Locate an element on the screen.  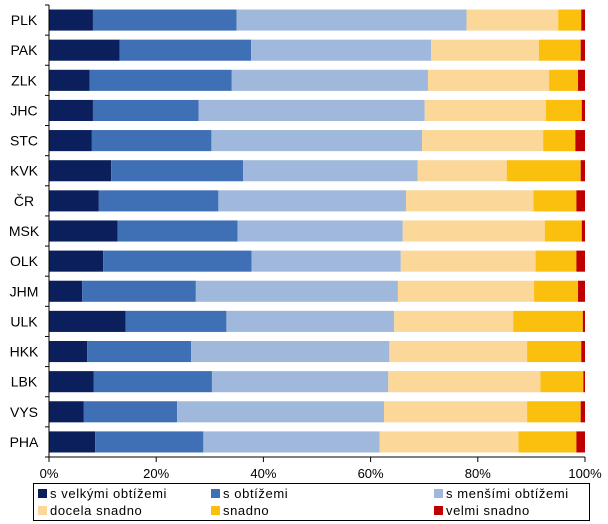
x-tick-label: 20% is located at coordinates (156, 473).